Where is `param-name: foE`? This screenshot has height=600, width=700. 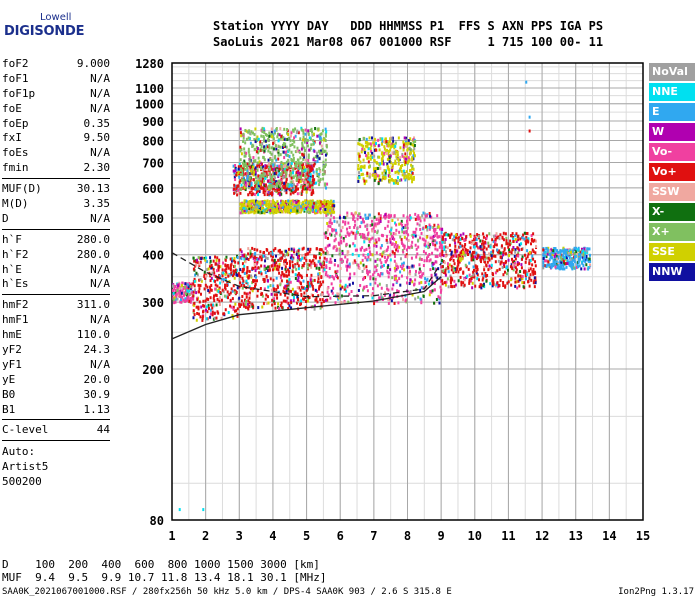
param-name: foE is located at coordinates (12, 108).